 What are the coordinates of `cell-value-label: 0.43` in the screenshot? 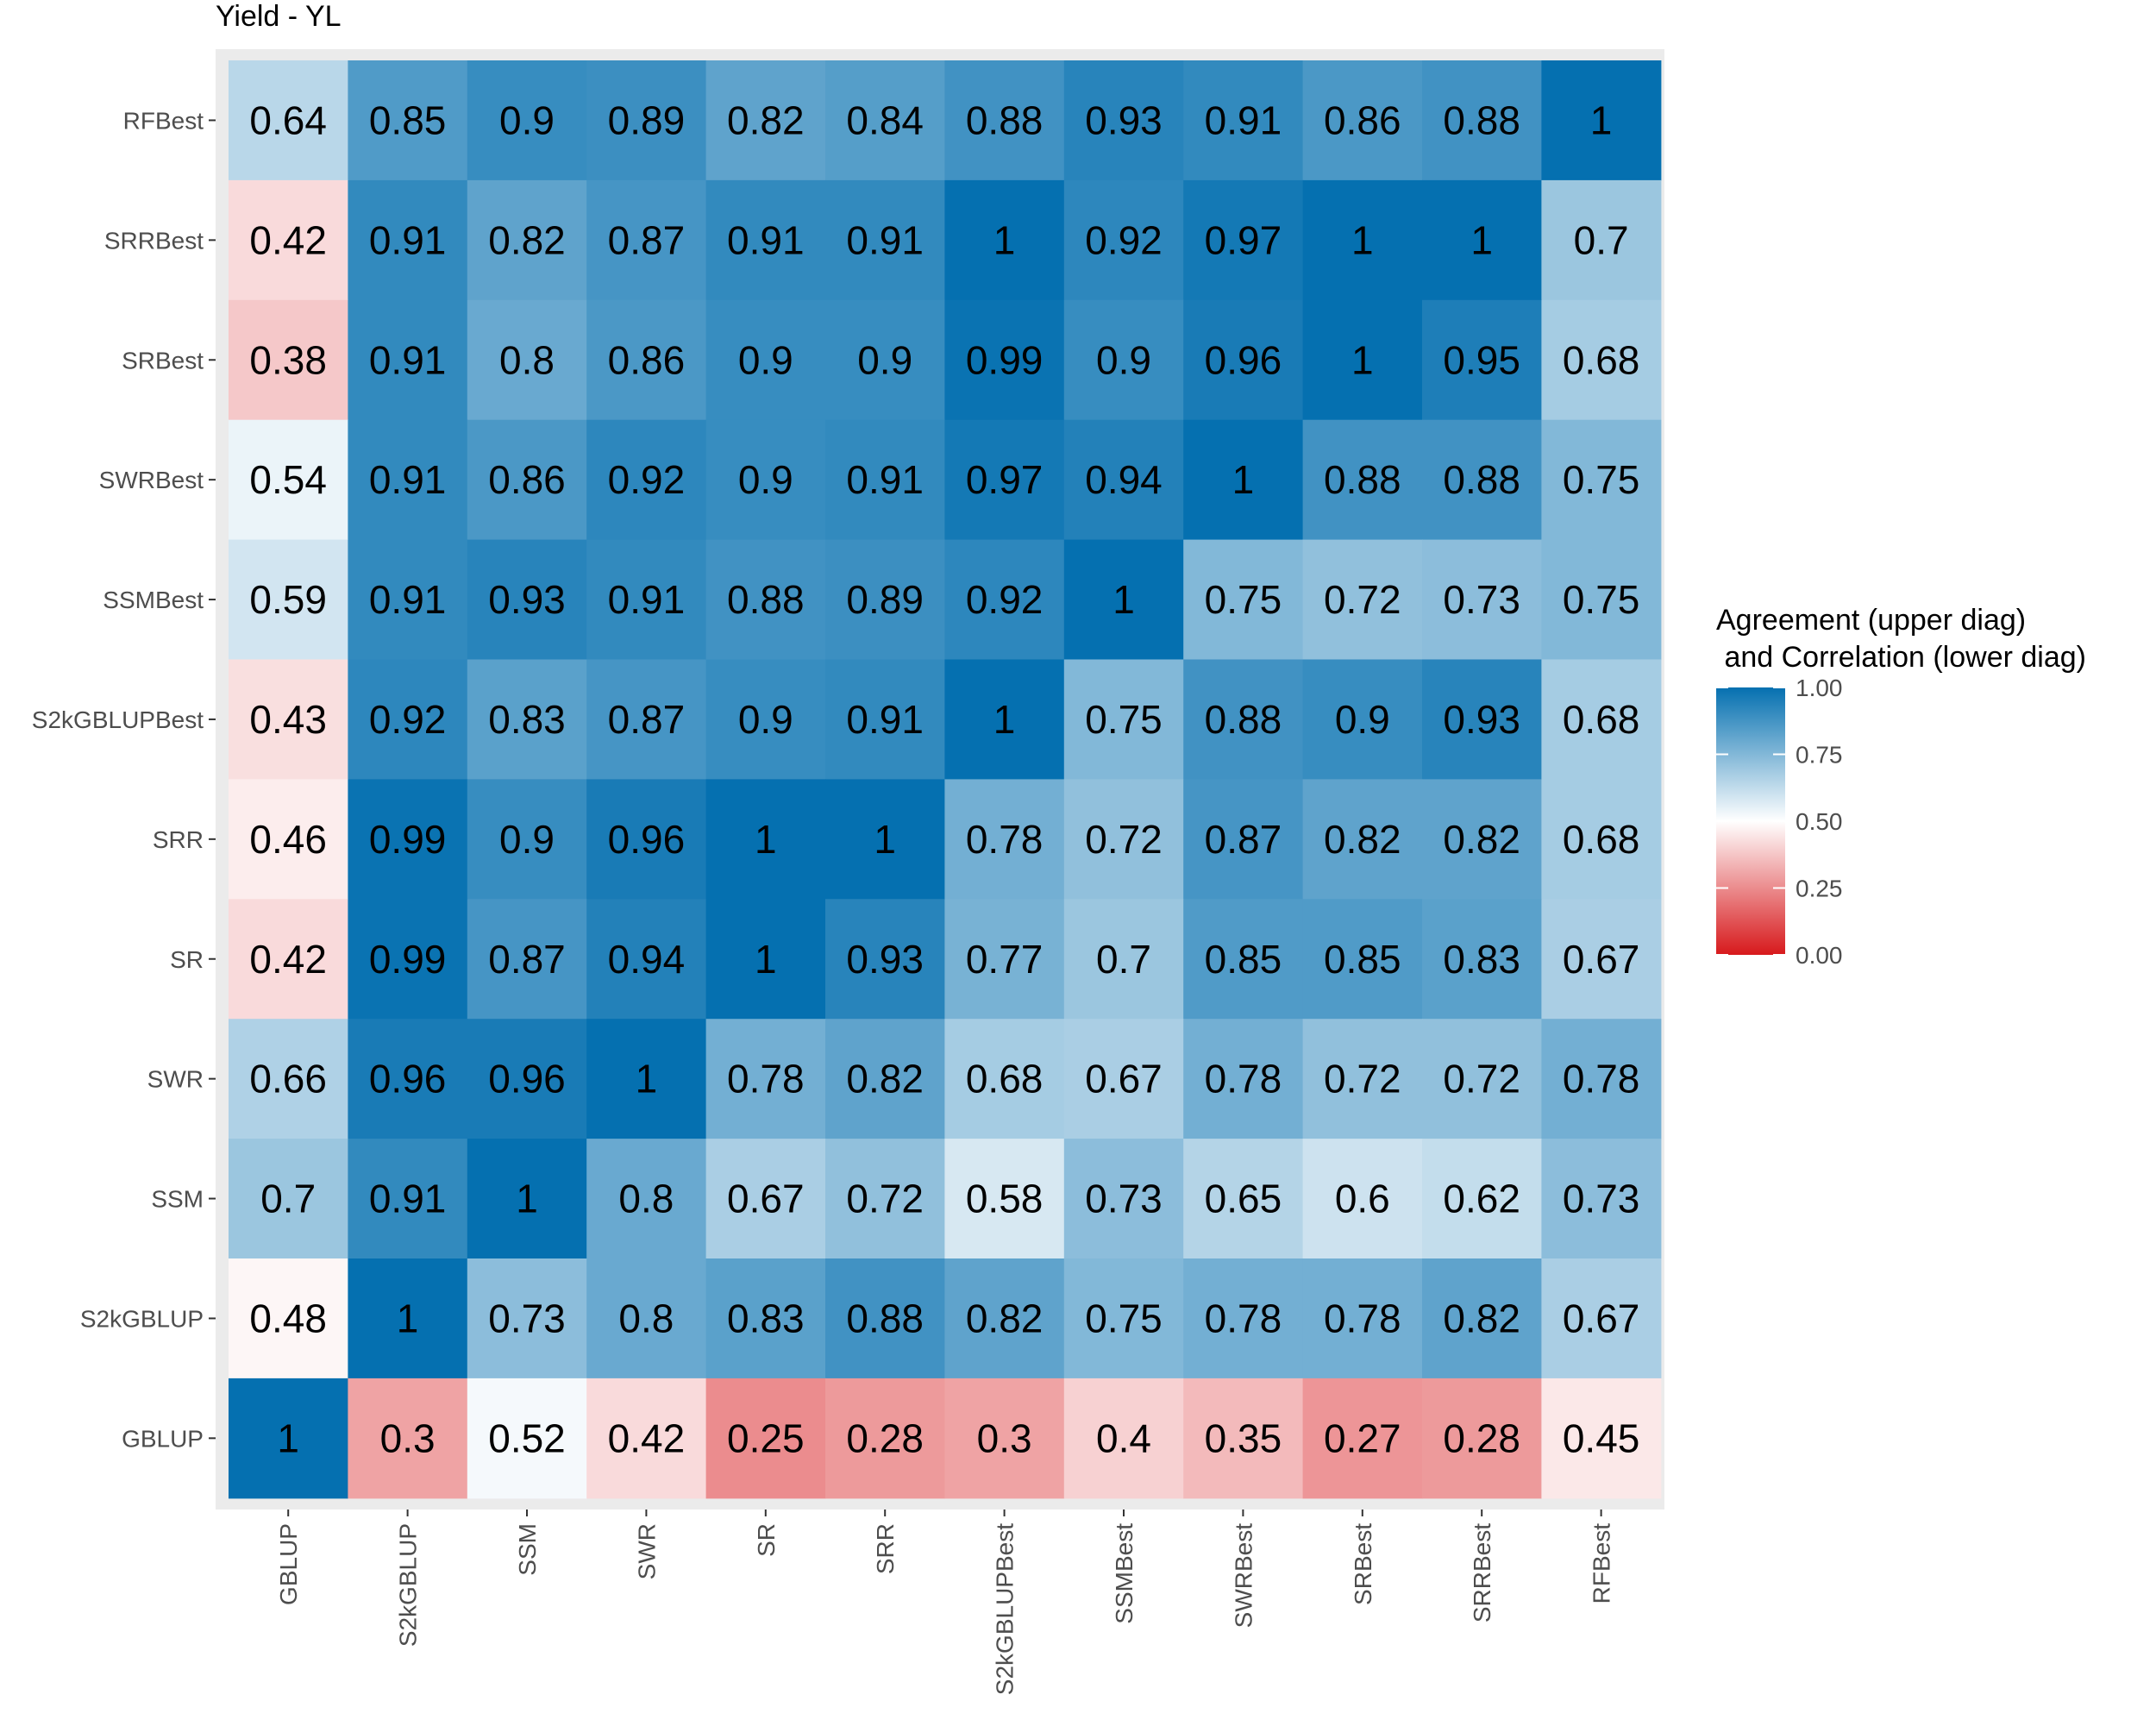 It's located at (288, 720).